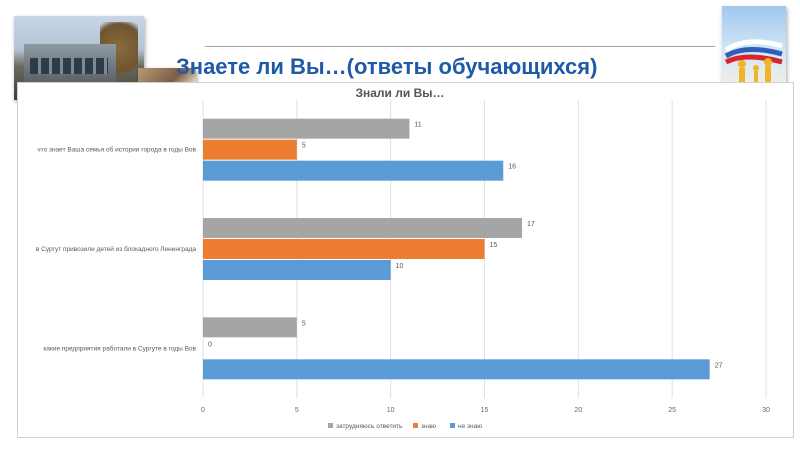 Image resolution: width=800 pixels, height=450 pixels. I want to click on header-rule, so click(460, 46).